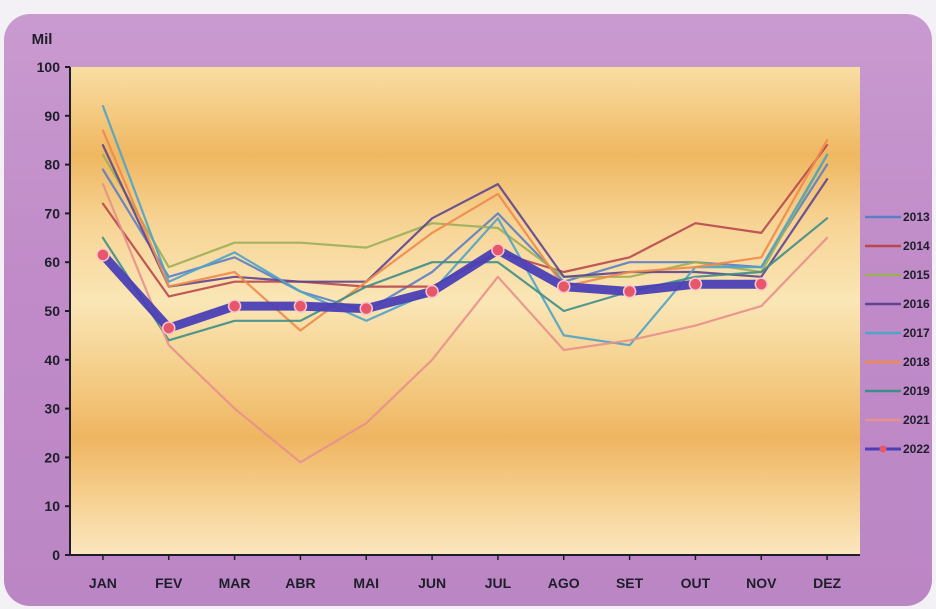 Image resolution: width=936 pixels, height=609 pixels. Describe the element at coordinates (169, 583) in the screenshot. I see `x-tick-label: FEV` at that location.